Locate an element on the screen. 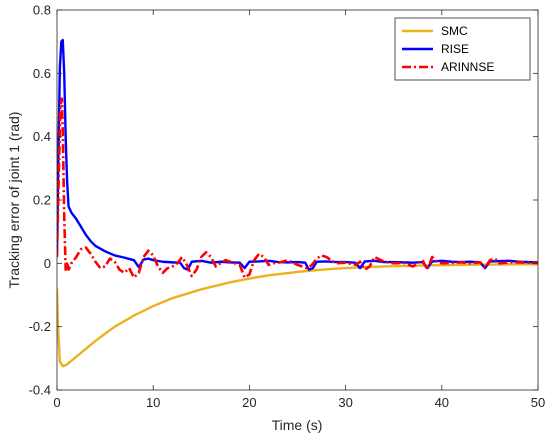  legend-label: RISE is located at coordinates (455, 49).